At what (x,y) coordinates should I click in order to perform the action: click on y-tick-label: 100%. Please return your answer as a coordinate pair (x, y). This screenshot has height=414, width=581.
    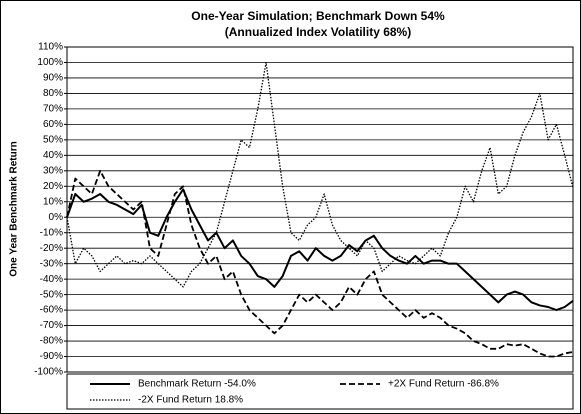
    Looking at the image, I should click on (50, 62).